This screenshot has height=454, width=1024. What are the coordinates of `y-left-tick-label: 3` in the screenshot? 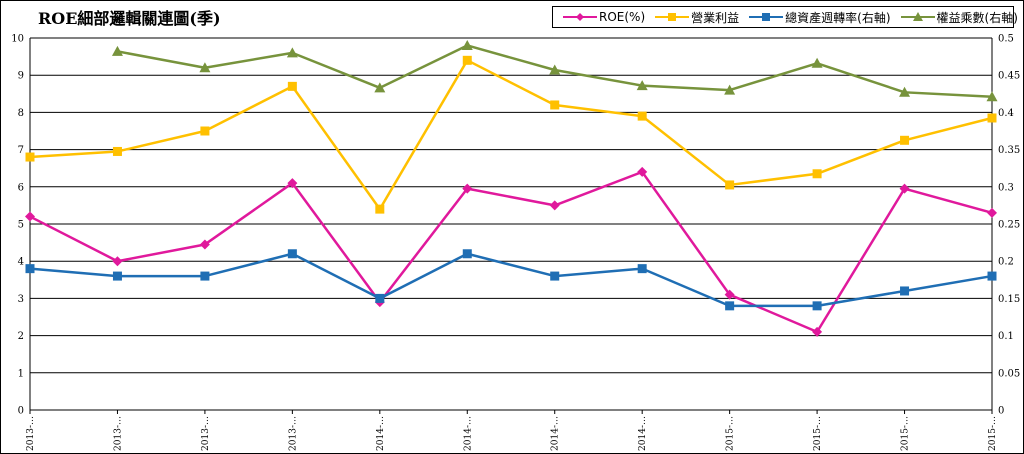 It's located at (21, 299).